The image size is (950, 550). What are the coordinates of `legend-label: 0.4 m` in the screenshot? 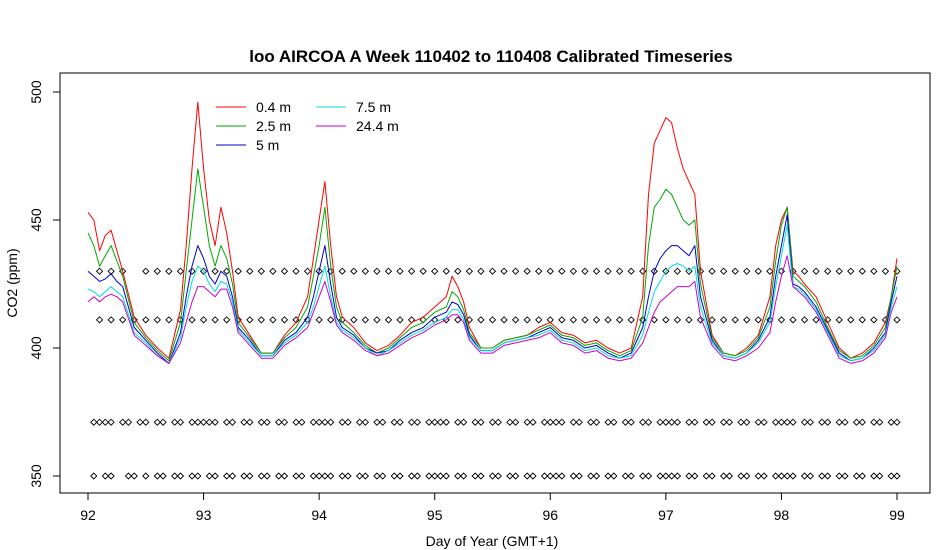 It's located at (273, 107).